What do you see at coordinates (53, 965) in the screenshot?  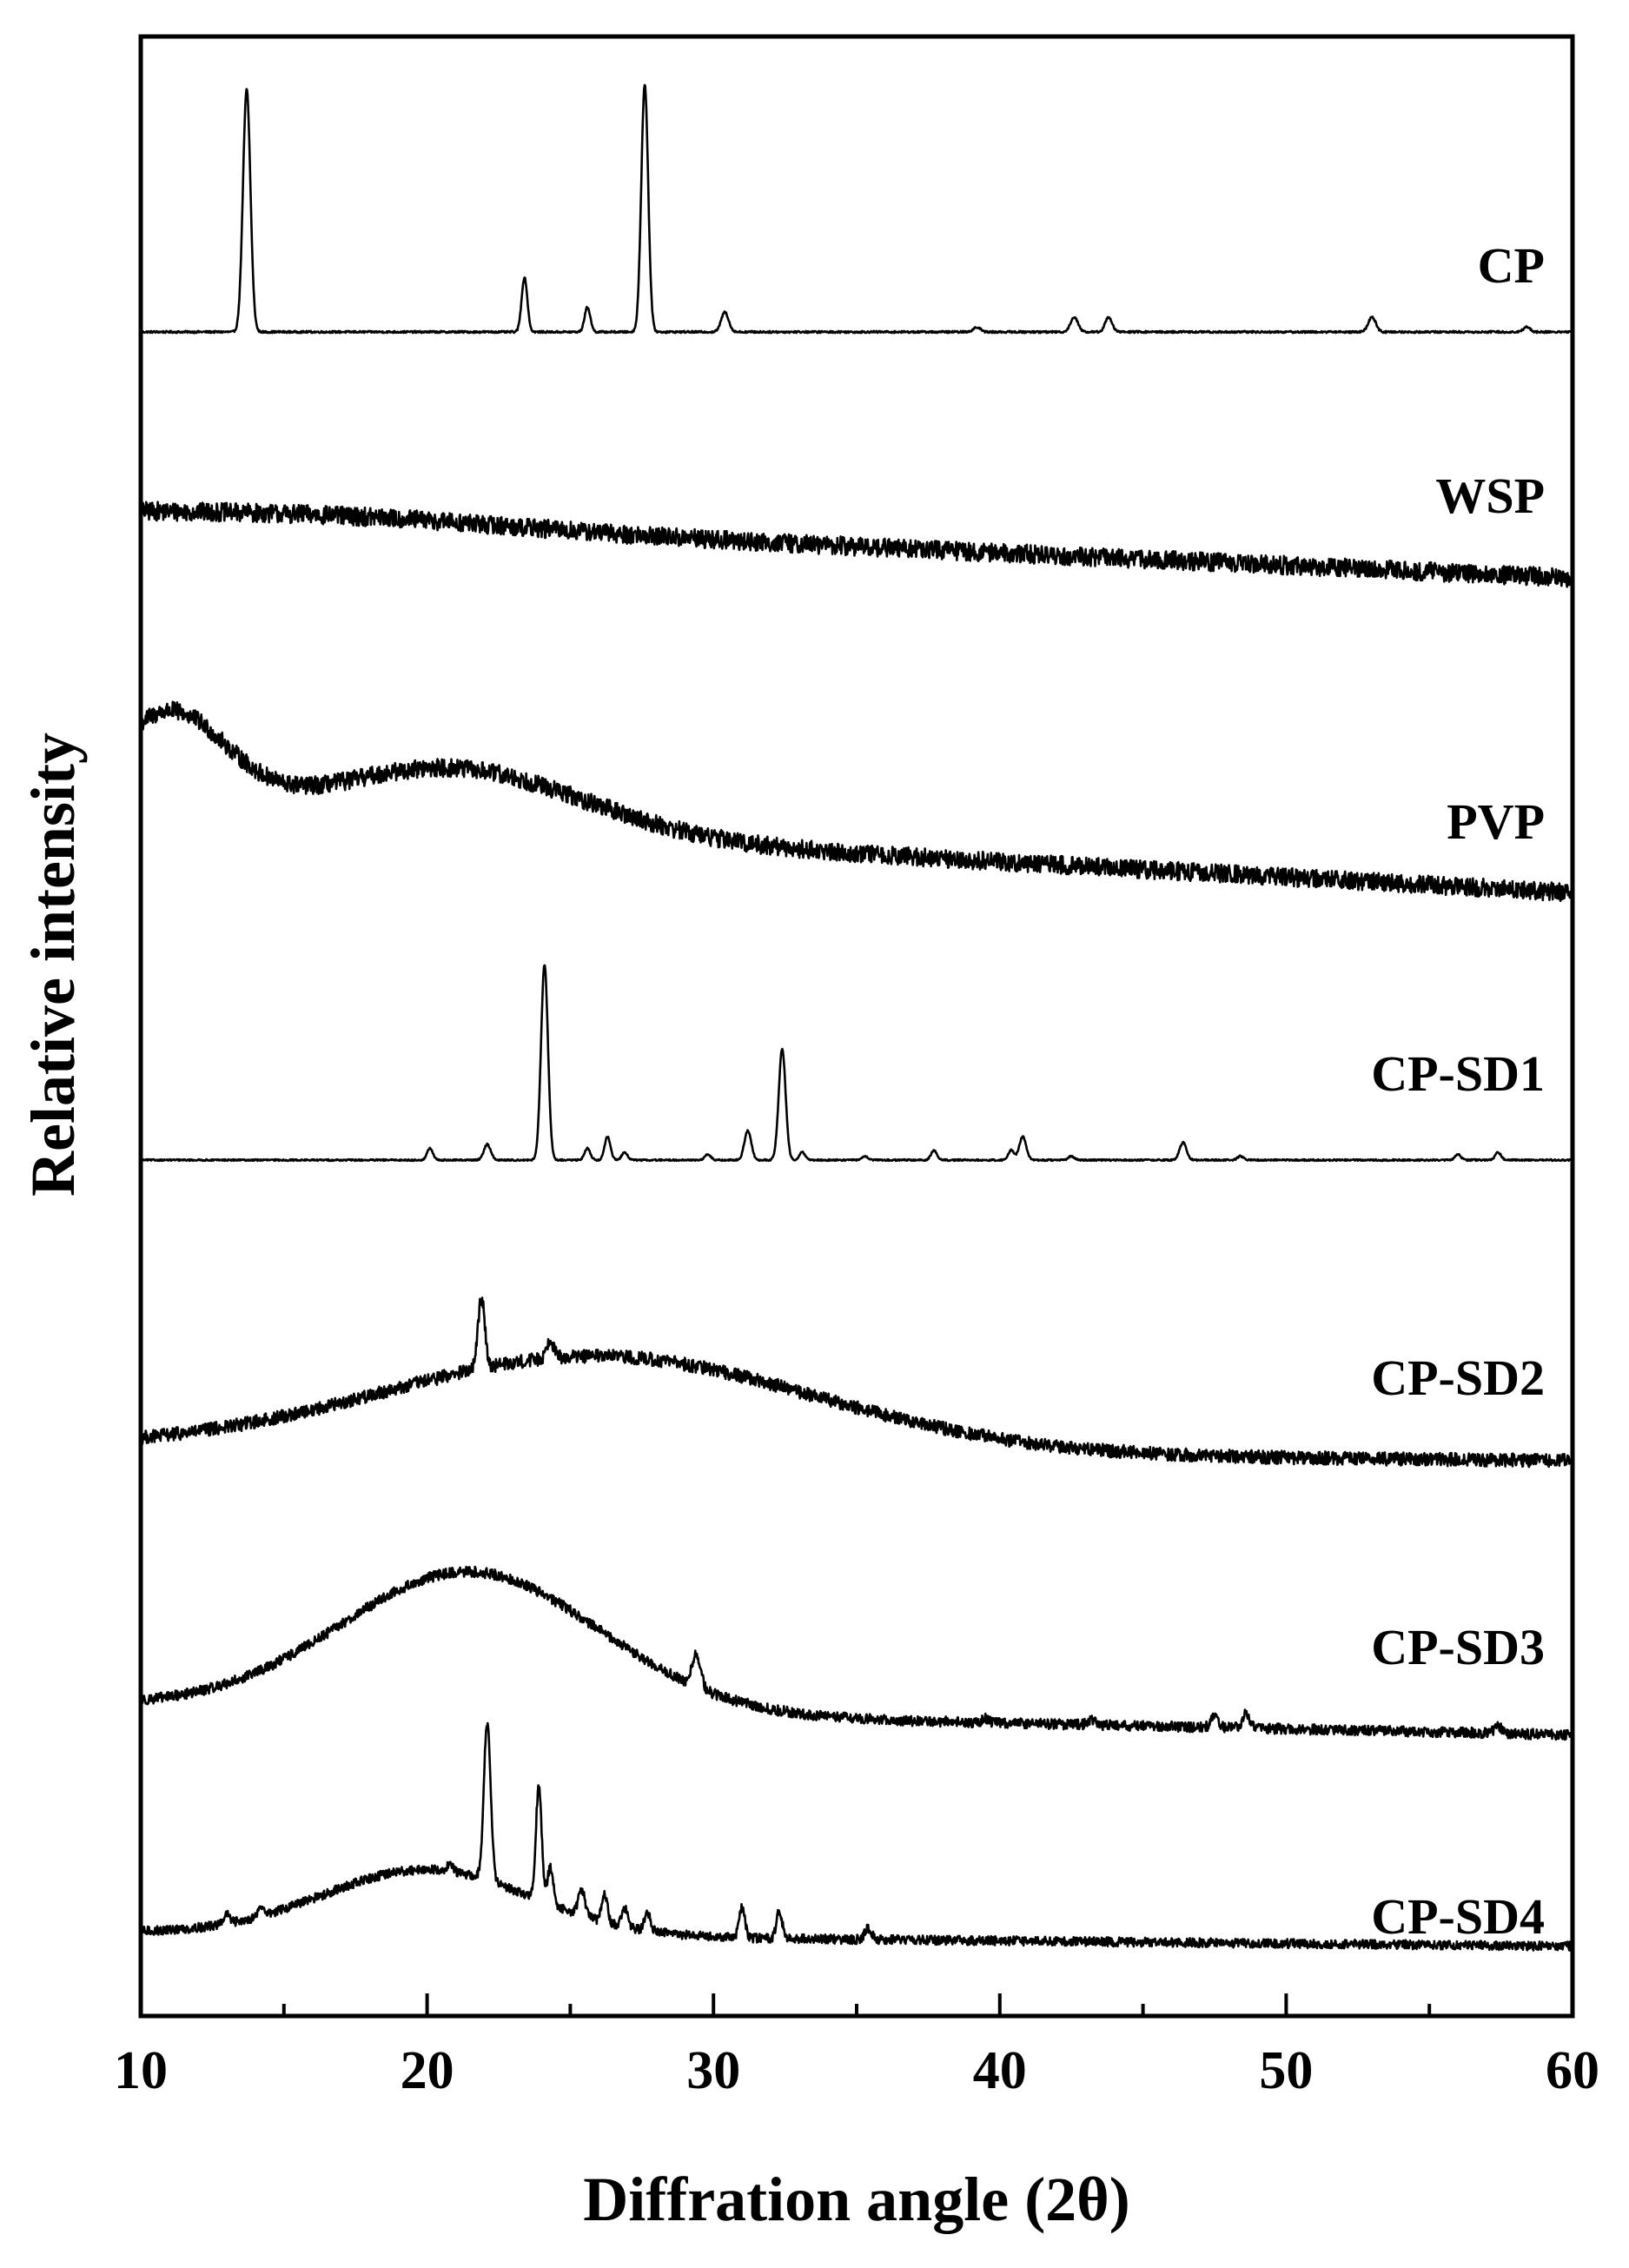 I see `y-axis-title: Relative intensity` at bounding box center [53, 965].